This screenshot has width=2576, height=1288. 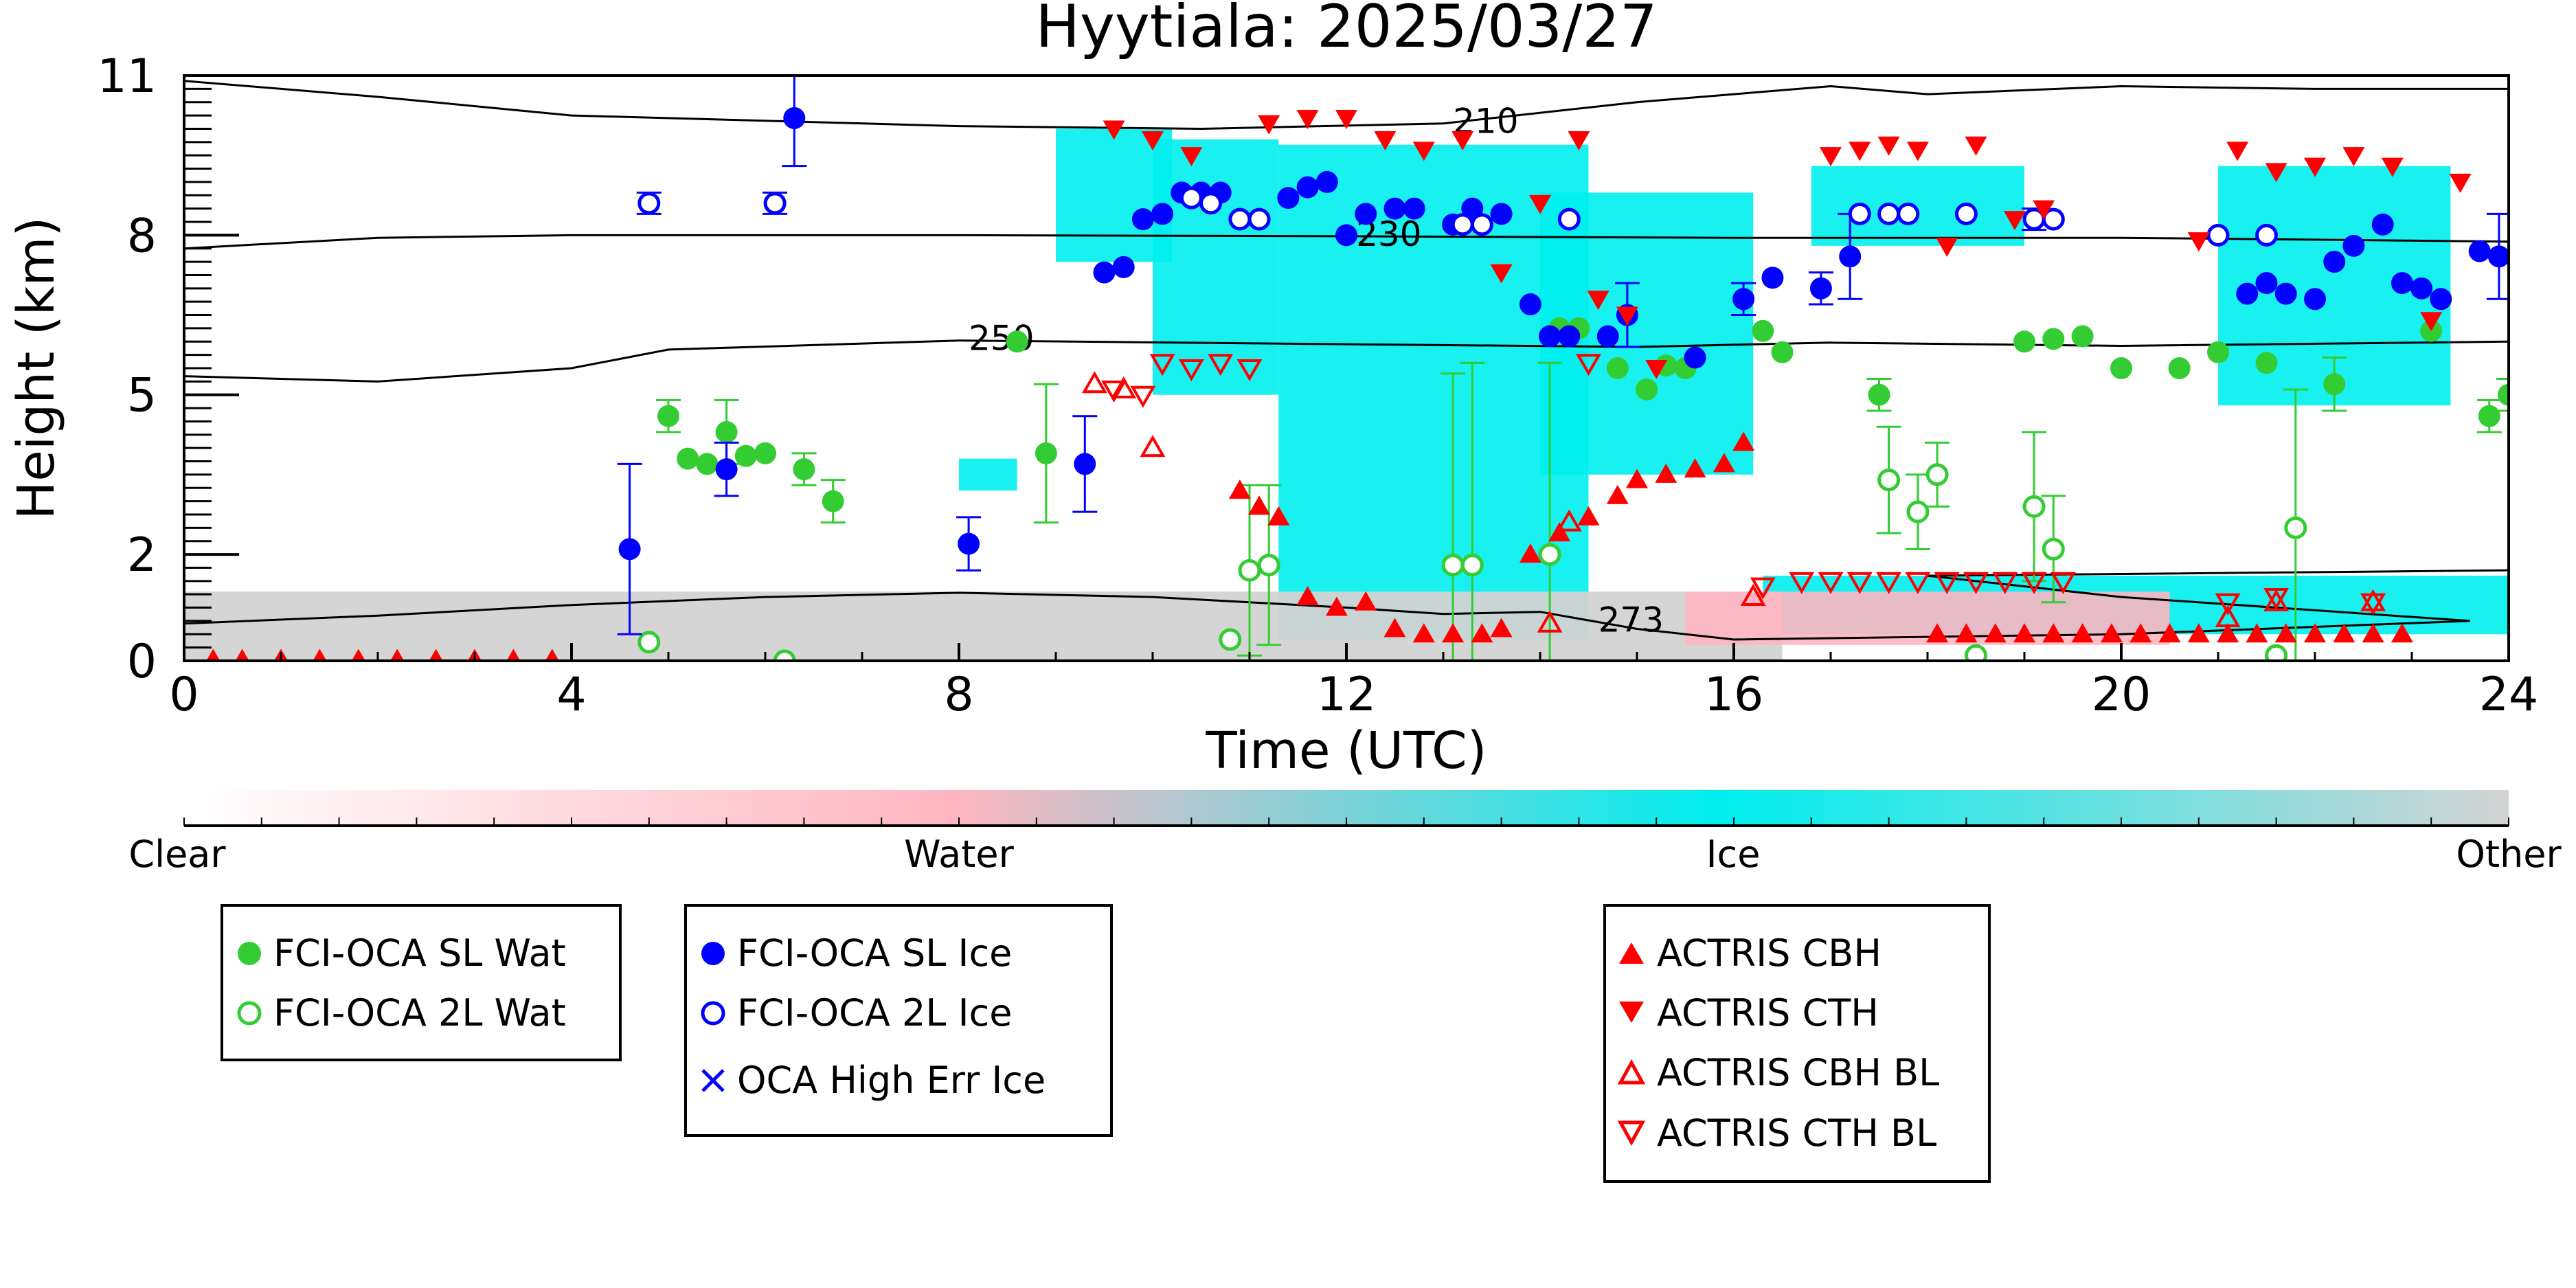 I want to click on x-tick-label-3: 12, so click(x=1347, y=695).